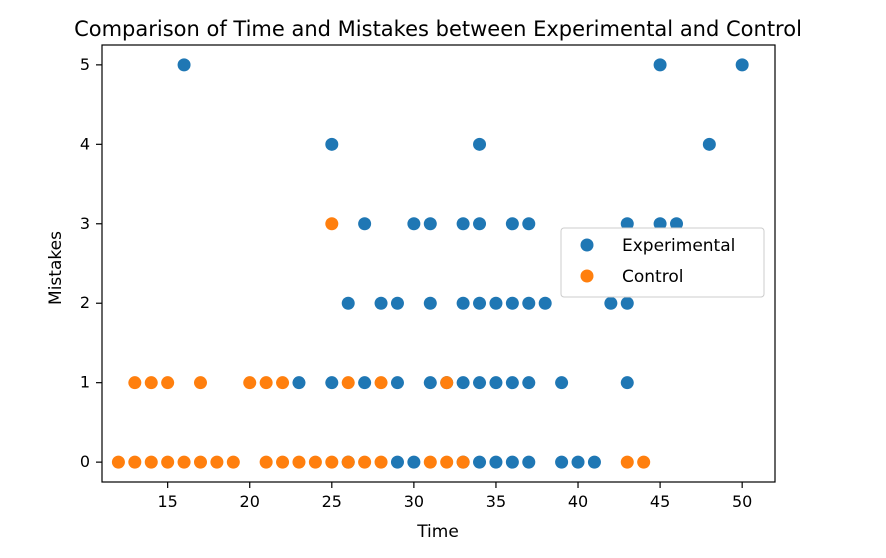  I want to click on x-tick-label: 15, so click(167, 501).